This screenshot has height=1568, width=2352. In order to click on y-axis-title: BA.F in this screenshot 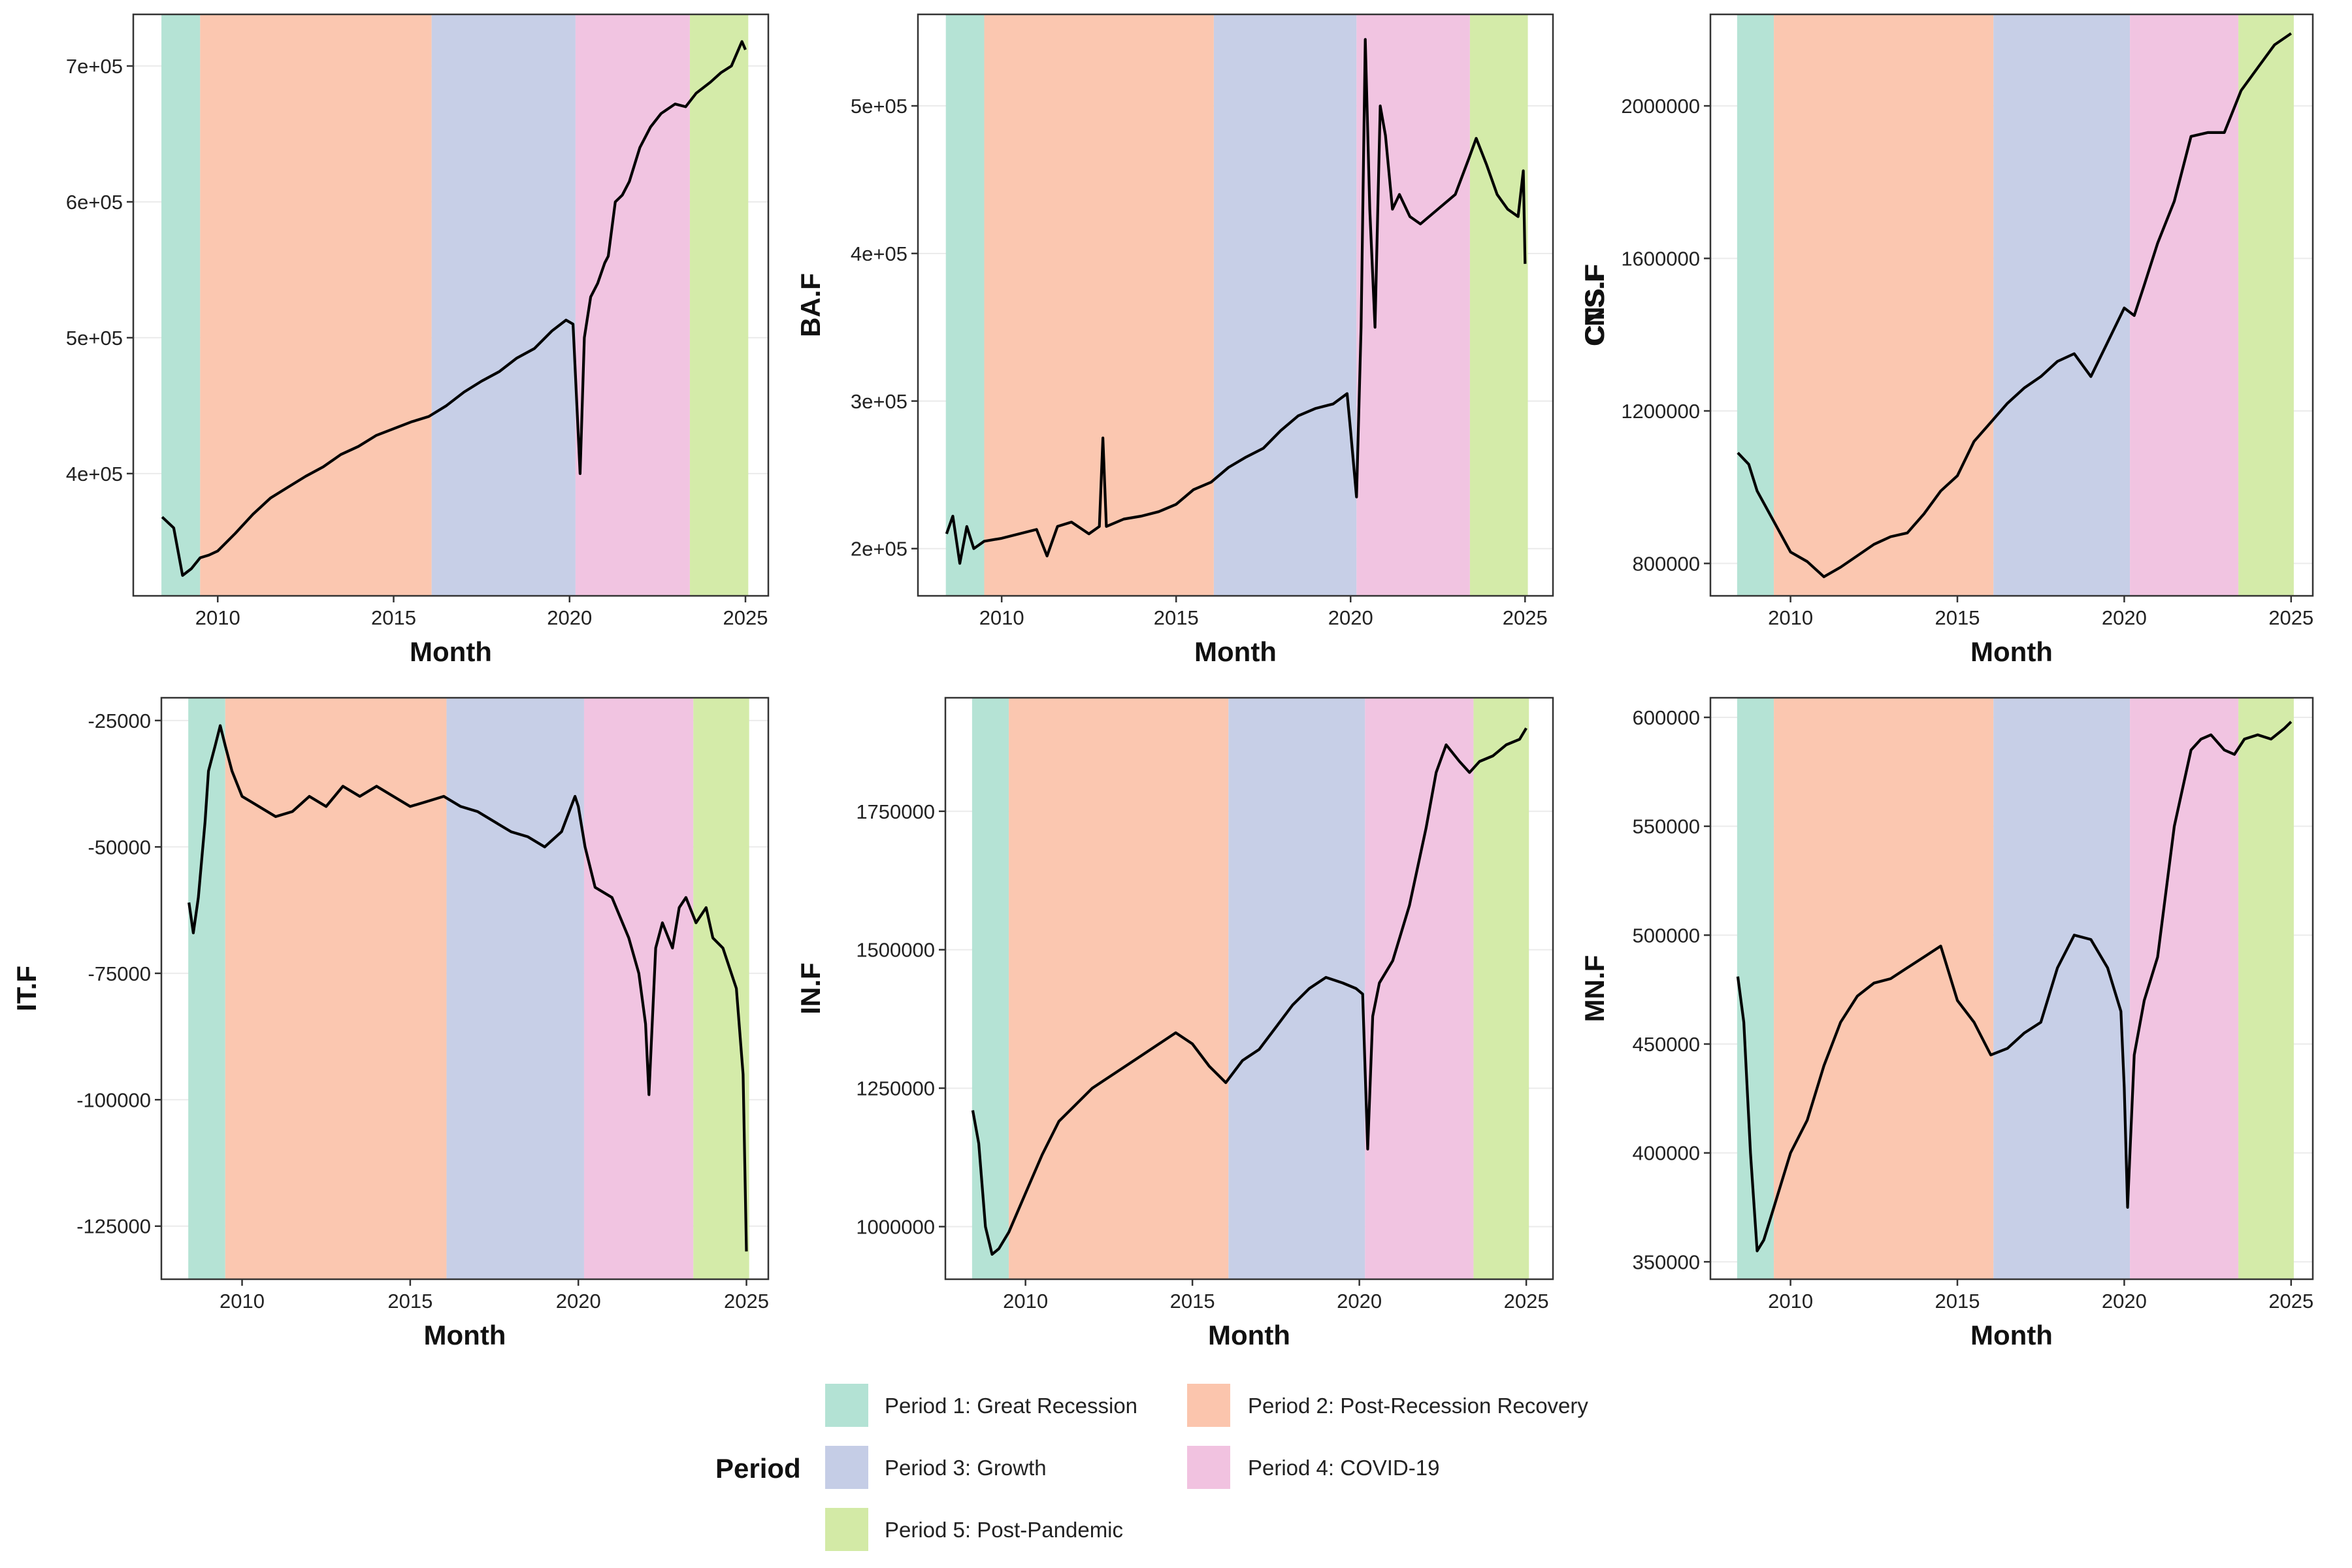, I will do `click(810, 305)`.